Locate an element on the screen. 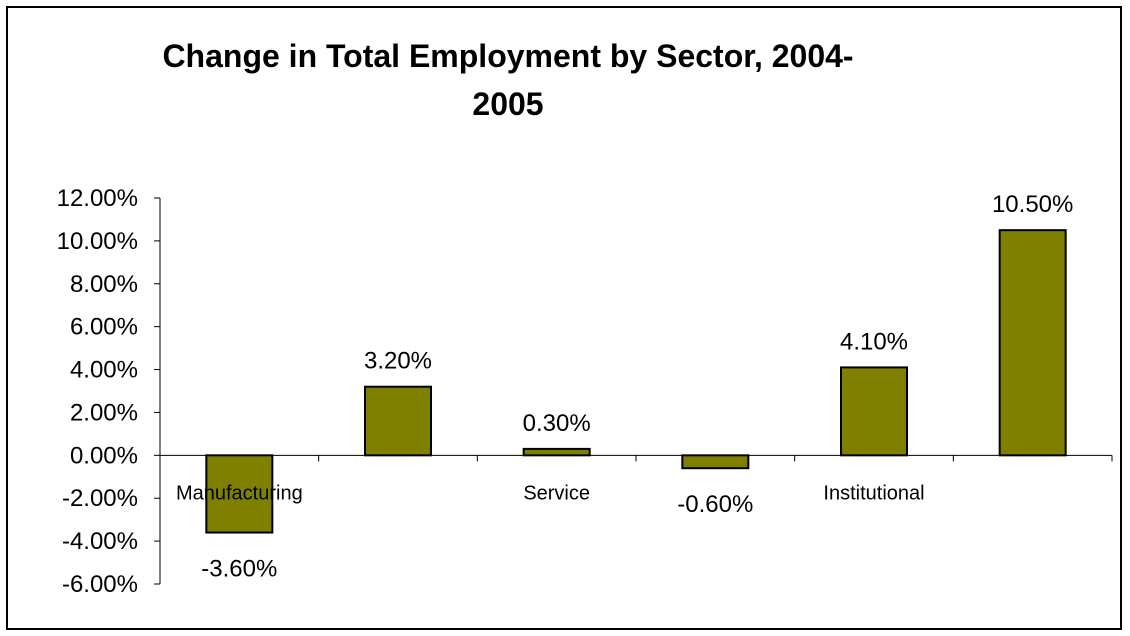 The height and width of the screenshot is (636, 1130). data-label: 10.50% is located at coordinates (1032, 204).